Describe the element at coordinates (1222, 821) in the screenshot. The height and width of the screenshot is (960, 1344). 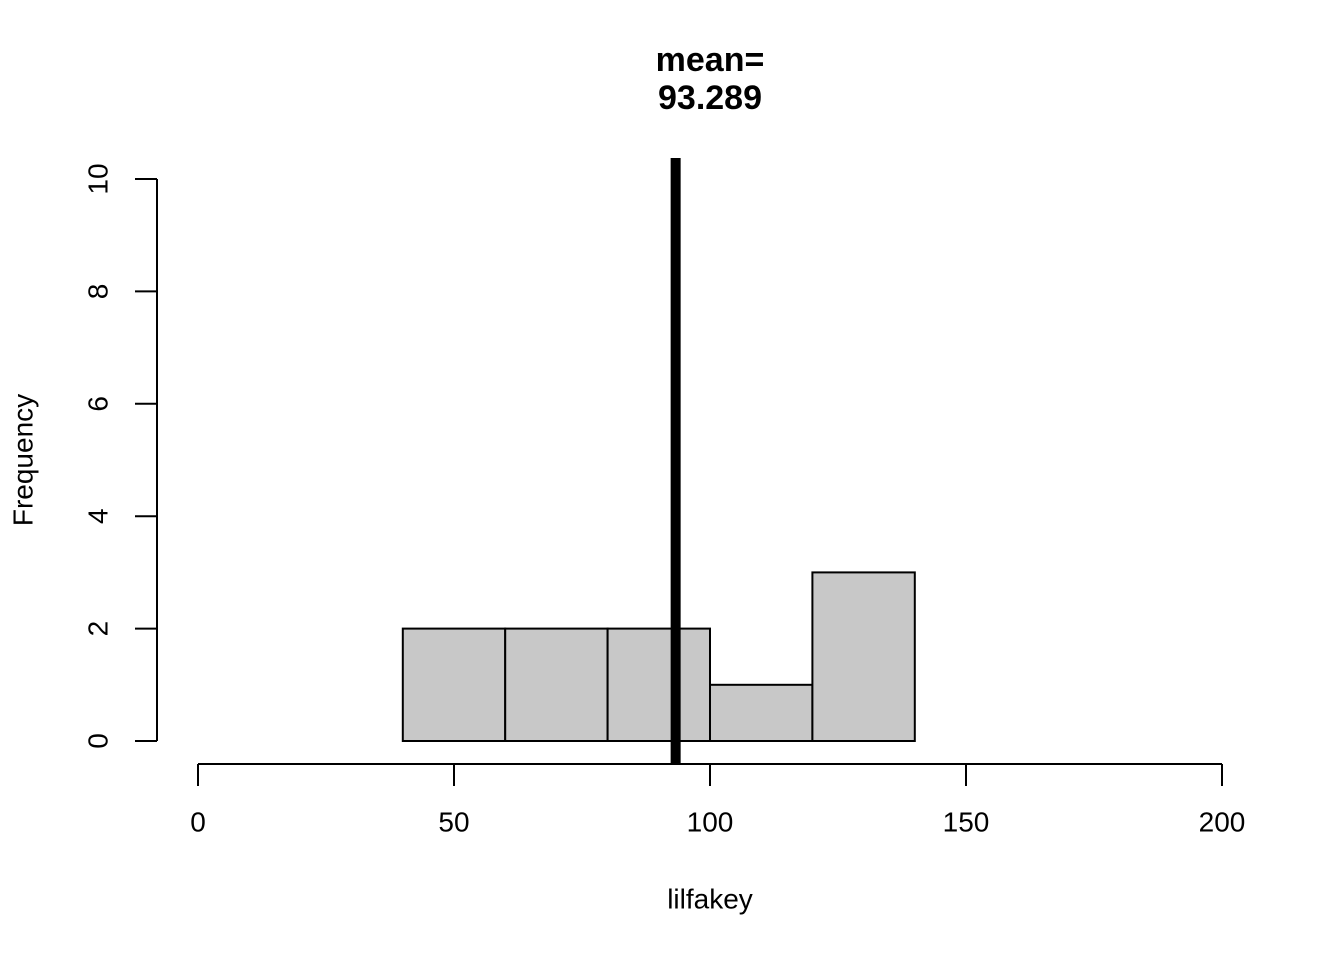
I see `x-tick-label: 200` at that location.